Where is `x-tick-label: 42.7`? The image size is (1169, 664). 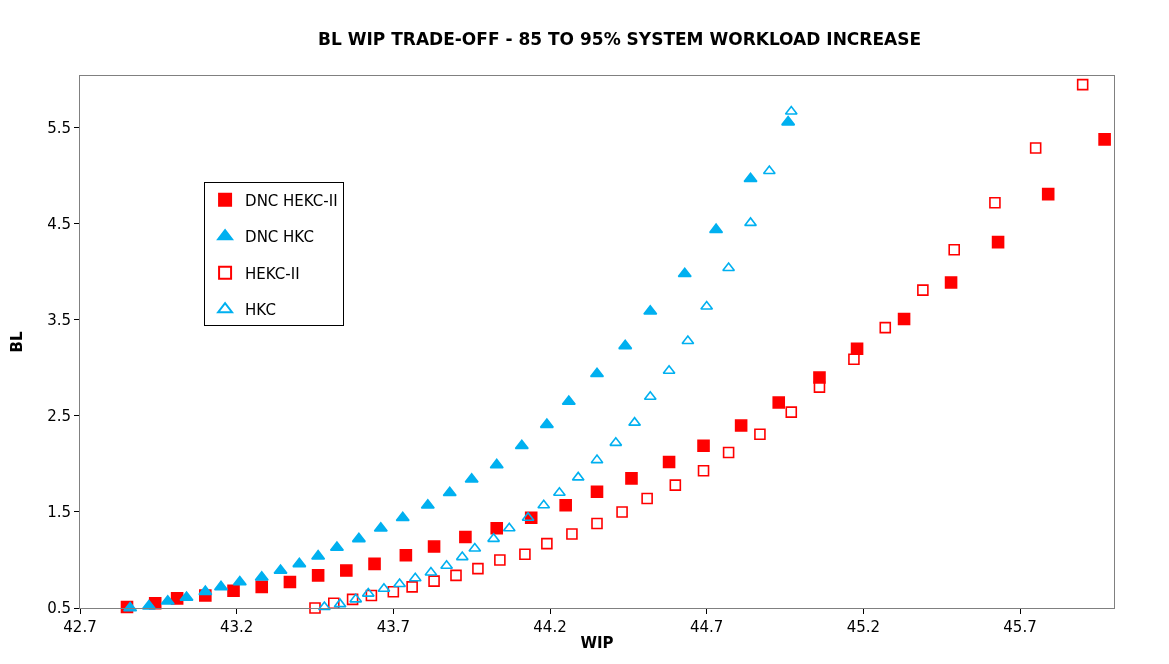
x-tick-label: 42.7 is located at coordinates (80, 627).